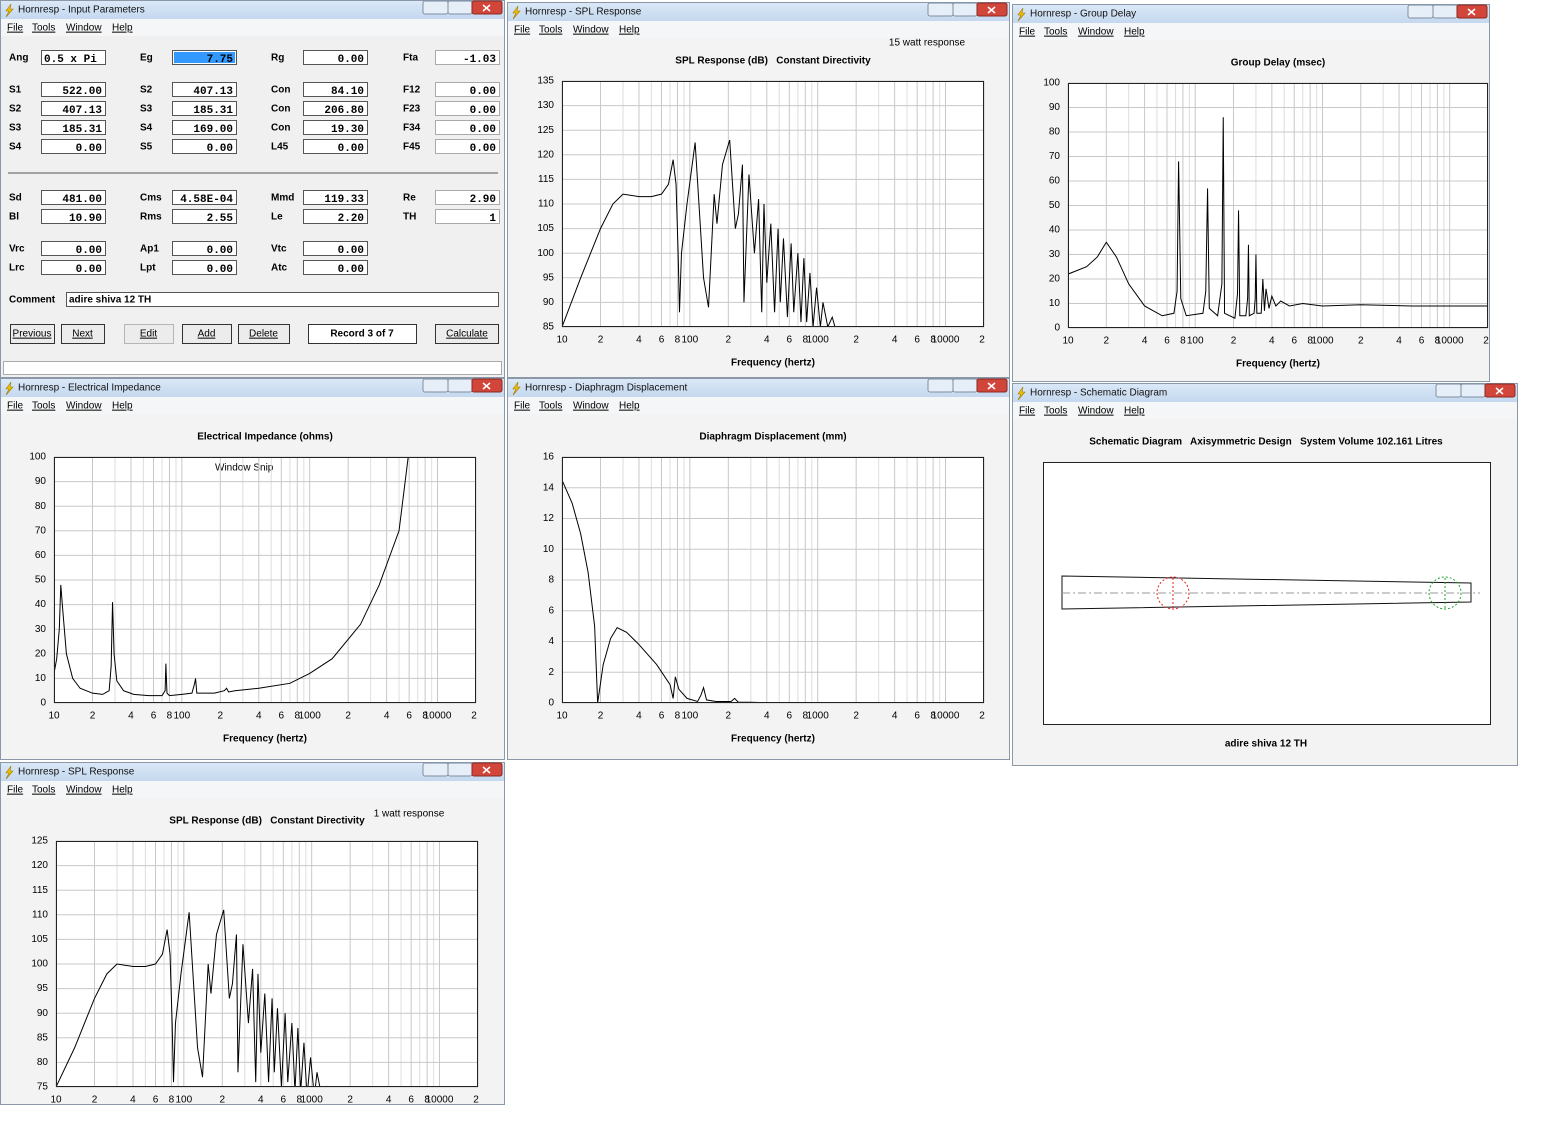 Image resolution: width=1555 pixels, height=1135 pixels. What do you see at coordinates (601, 716) in the screenshot?
I see `x-tick-label: 2` at bounding box center [601, 716].